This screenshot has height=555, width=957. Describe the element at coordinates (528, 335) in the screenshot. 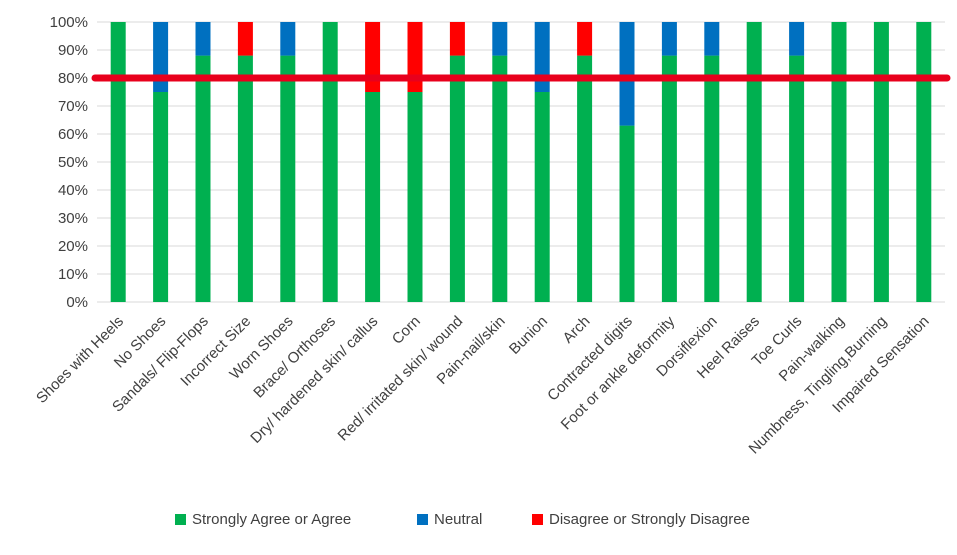

I see `x-category-label: Bunion` at that location.